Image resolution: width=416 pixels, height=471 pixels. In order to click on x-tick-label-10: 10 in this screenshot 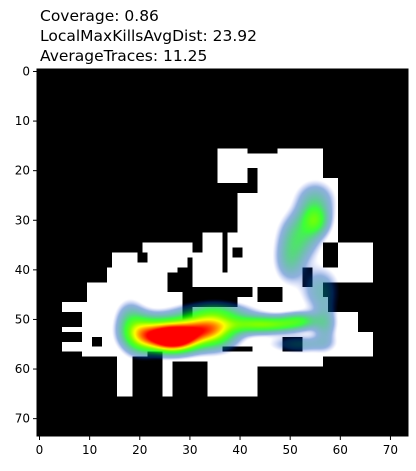, I will do `click(89, 450)`.